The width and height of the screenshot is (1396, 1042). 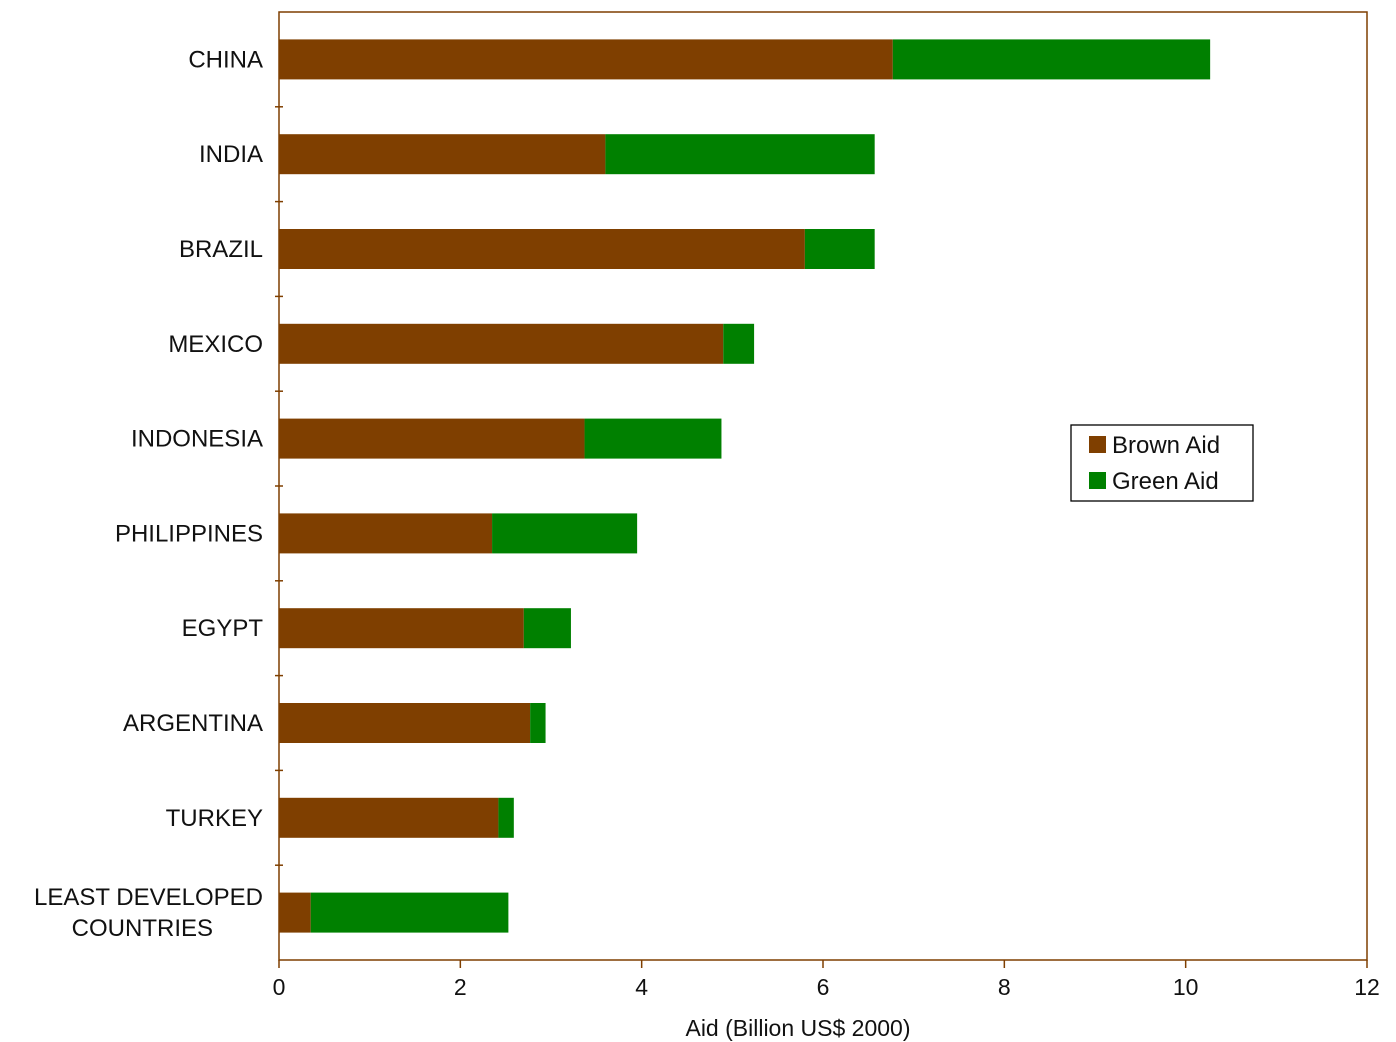 I want to click on category-label-line: ARGENTINA, so click(x=193, y=723).